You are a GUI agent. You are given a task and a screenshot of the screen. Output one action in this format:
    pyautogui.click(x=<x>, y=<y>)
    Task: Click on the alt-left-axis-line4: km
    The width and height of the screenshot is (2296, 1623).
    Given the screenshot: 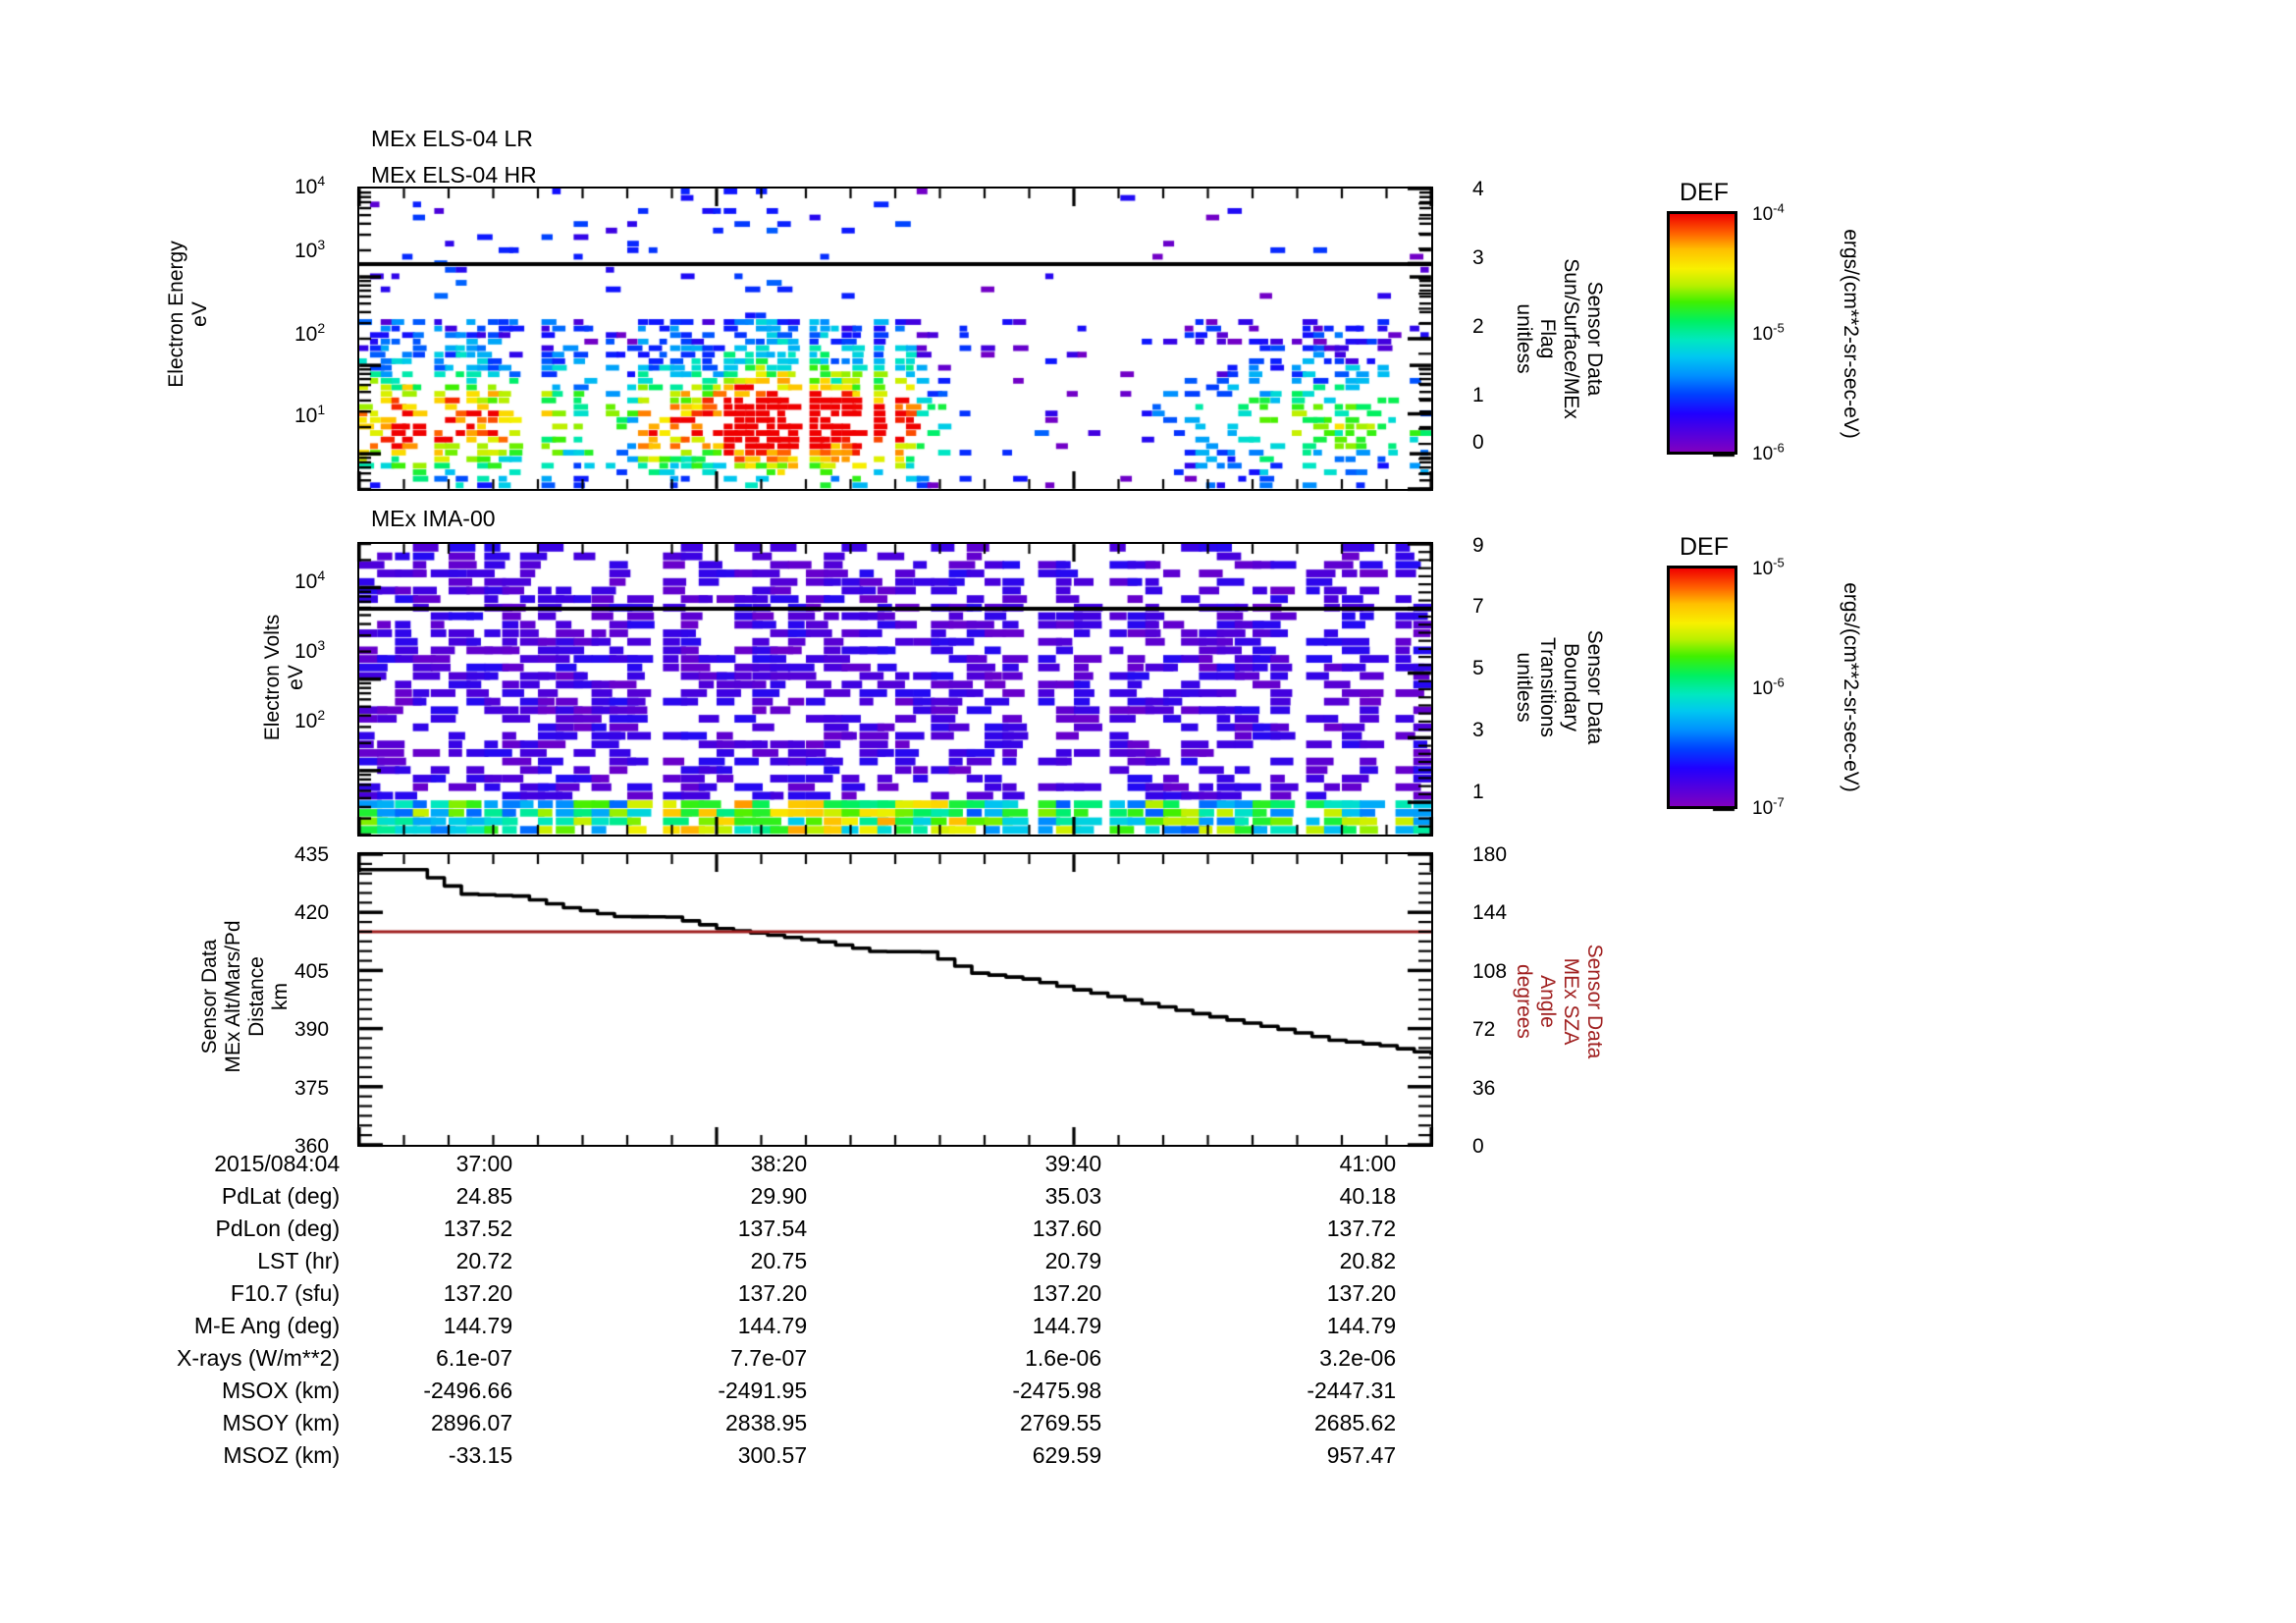 What is the action you would take?
    pyautogui.click(x=280, y=996)
    